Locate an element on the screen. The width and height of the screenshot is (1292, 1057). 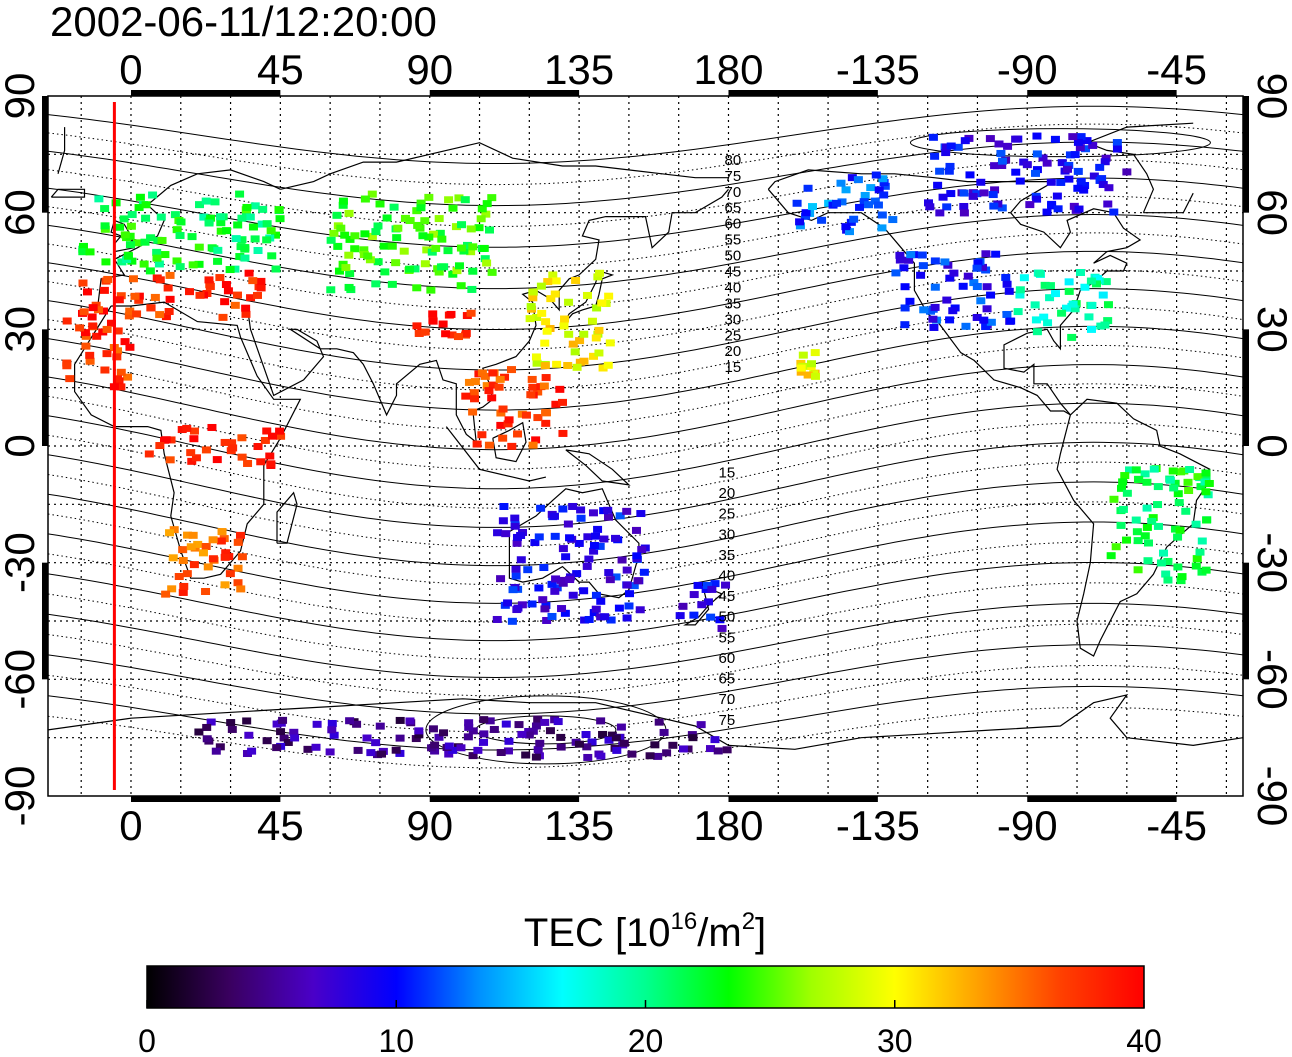
contour-label-south: 50 is located at coordinates (726, 617).